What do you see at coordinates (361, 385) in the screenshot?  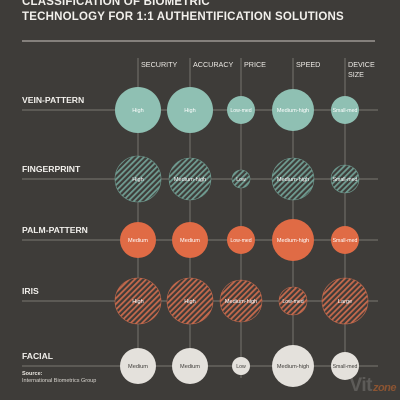 I see `watermark-text: Vit` at bounding box center [361, 385].